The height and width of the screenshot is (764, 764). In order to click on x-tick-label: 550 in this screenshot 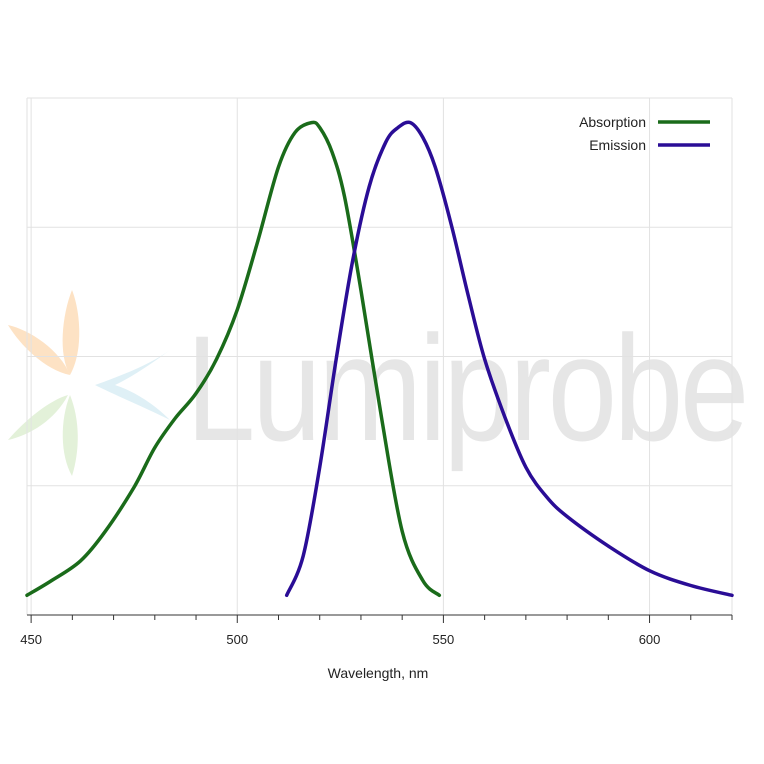, I will do `click(444, 639)`.